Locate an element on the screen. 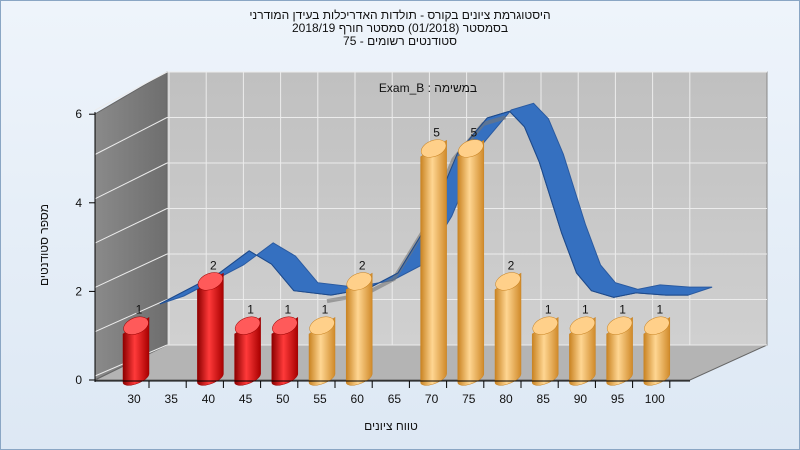 The width and height of the screenshot is (800, 450). bar-90: 1 is located at coordinates (582, 344).